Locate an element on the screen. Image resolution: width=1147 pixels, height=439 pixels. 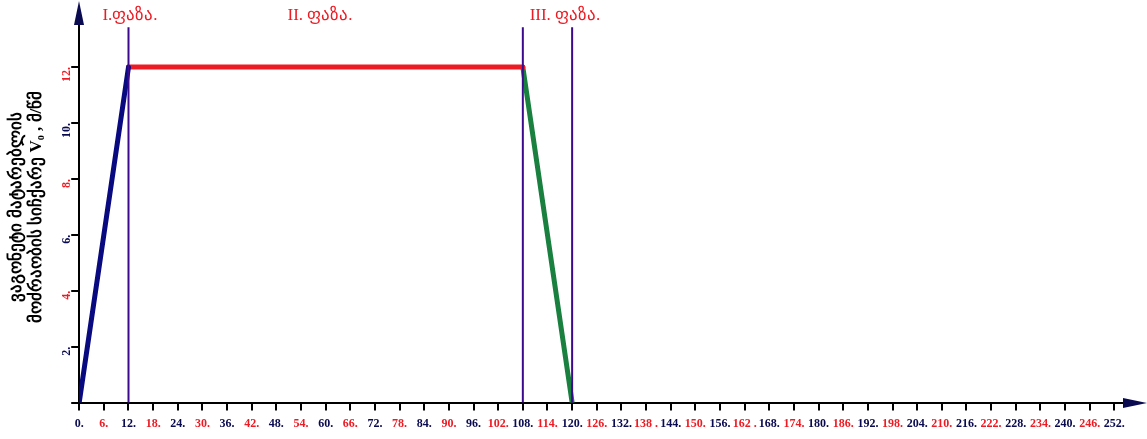
x-tick-label: 222. is located at coordinates (991, 422).